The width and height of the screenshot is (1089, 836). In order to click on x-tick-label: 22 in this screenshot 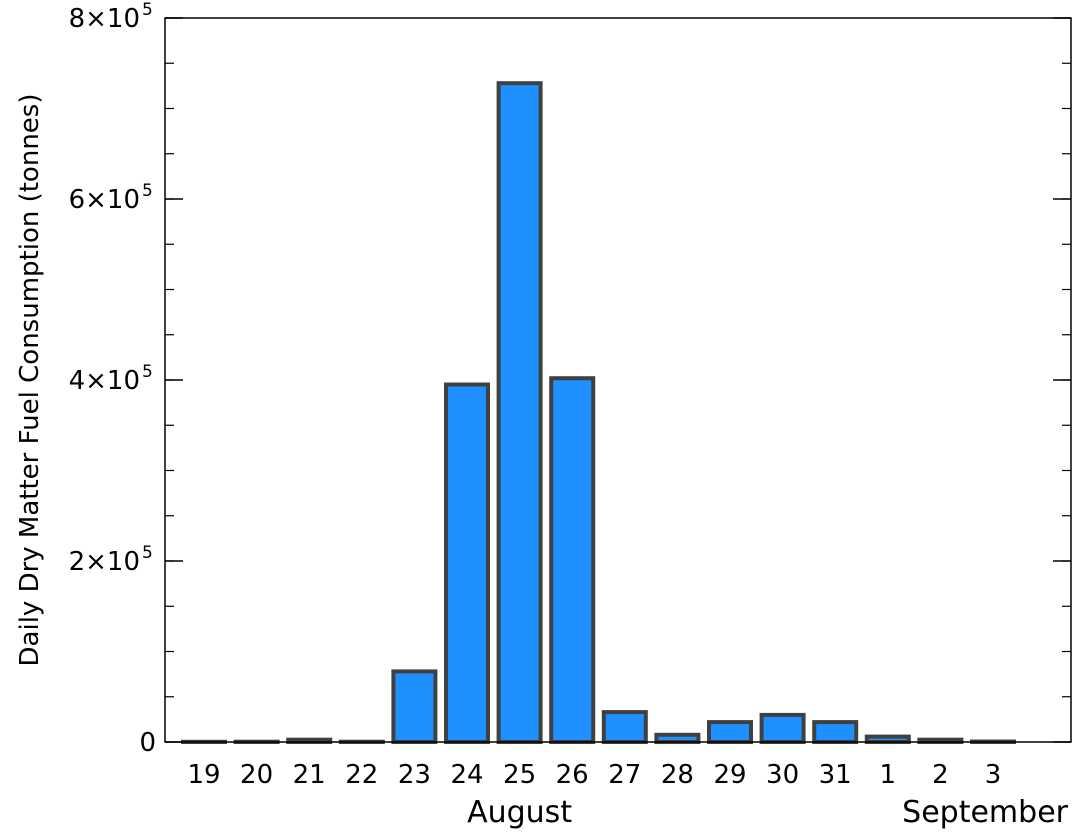, I will do `click(361, 775)`.